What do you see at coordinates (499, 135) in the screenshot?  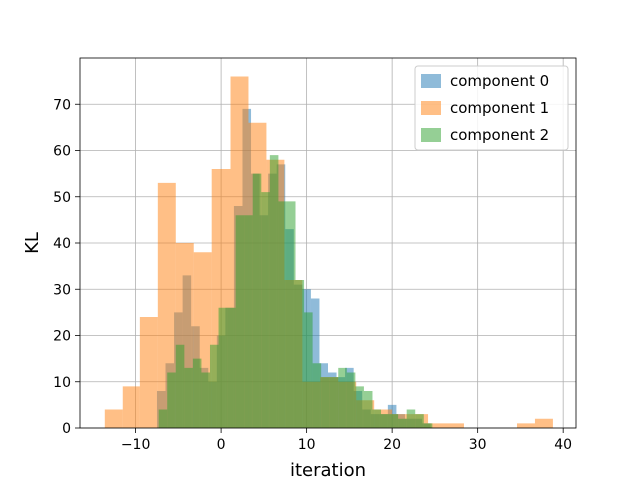 I see `legend-label: component 2` at bounding box center [499, 135].